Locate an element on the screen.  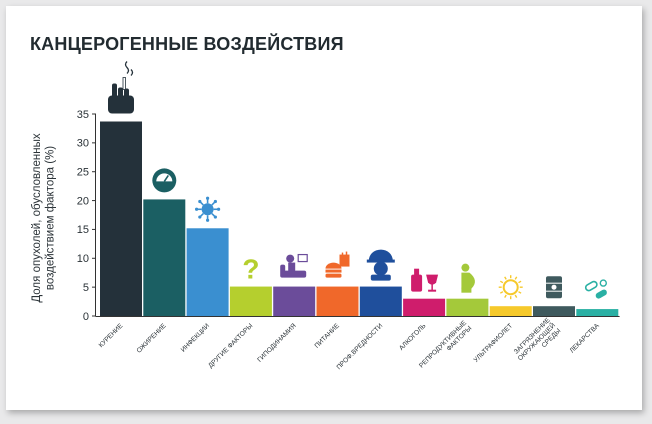
x-tick-label: ГИПОДИНАМИЯ is located at coordinates (276, 342).